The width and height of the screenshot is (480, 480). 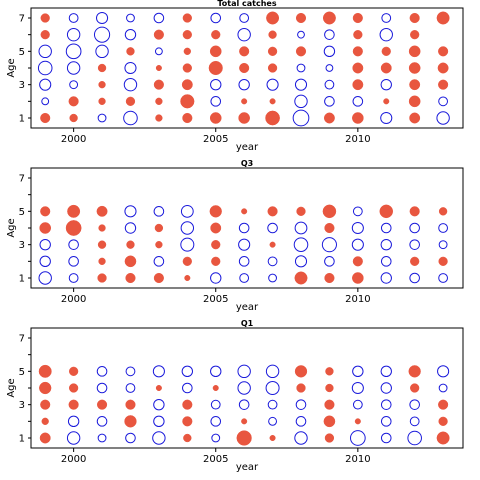 What do you see at coordinates (22, 119) in the screenshot?
I see `y-tick-label: 1` at bounding box center [22, 119].